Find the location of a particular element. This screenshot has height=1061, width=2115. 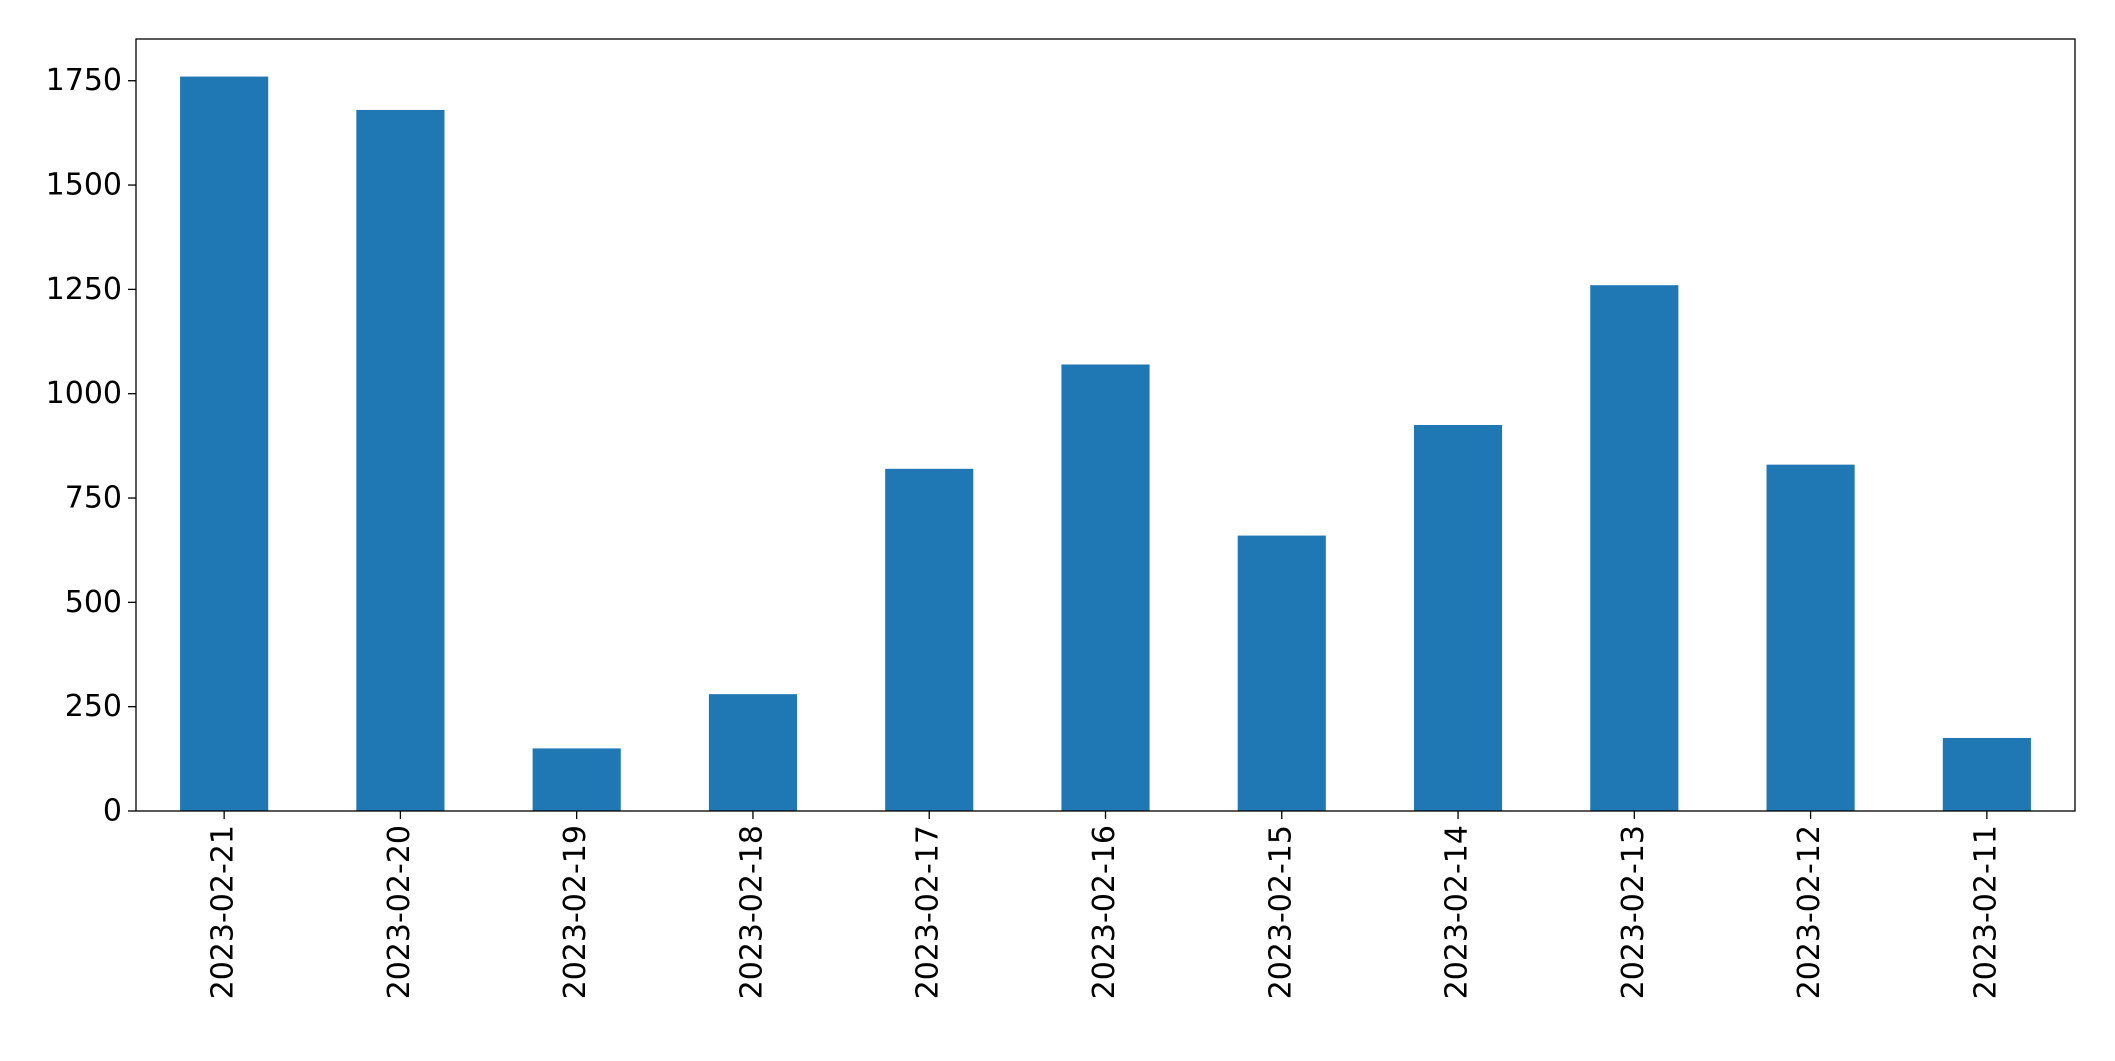

x-tick-label: 2023-02-16 is located at coordinates (1104, 912).